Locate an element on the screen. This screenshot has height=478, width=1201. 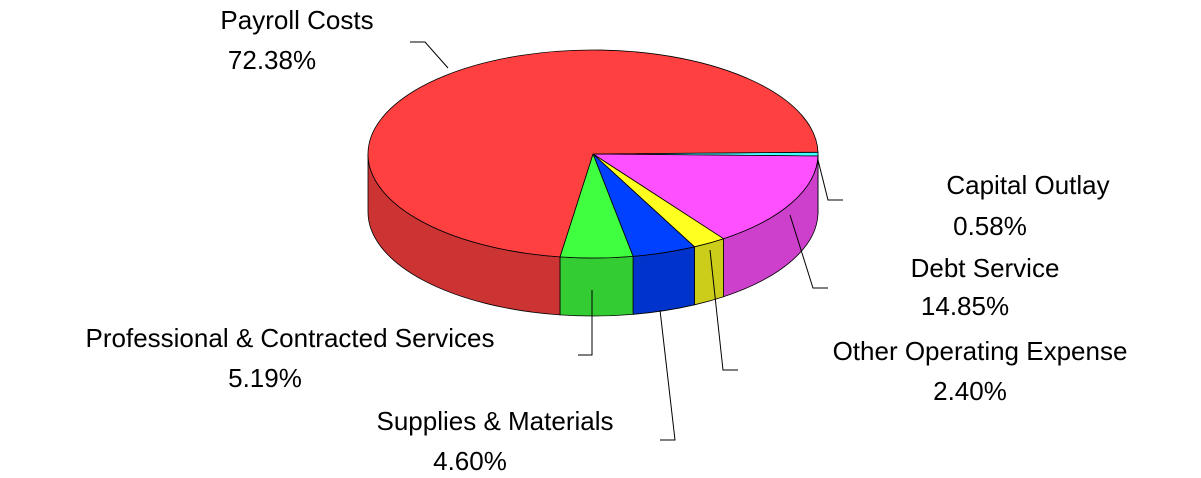
slice-value-label: 4.60% is located at coordinates (470, 461).